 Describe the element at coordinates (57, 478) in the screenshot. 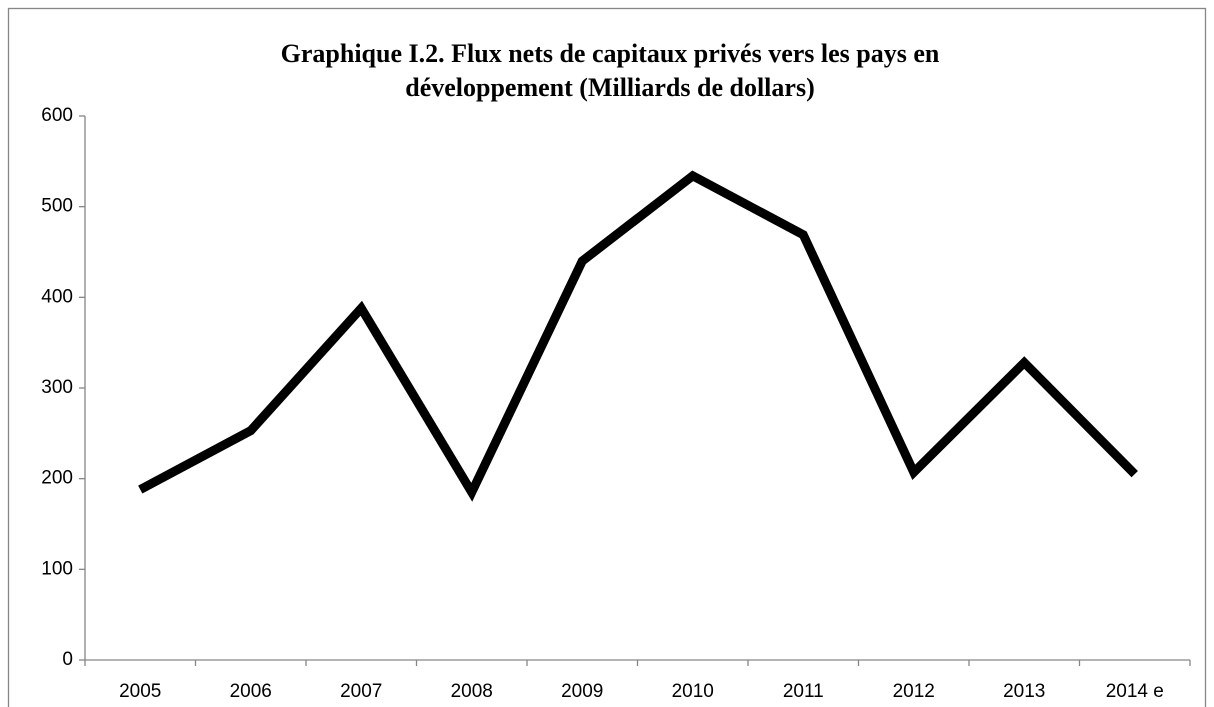

I see `y-tick-label: 200` at that location.